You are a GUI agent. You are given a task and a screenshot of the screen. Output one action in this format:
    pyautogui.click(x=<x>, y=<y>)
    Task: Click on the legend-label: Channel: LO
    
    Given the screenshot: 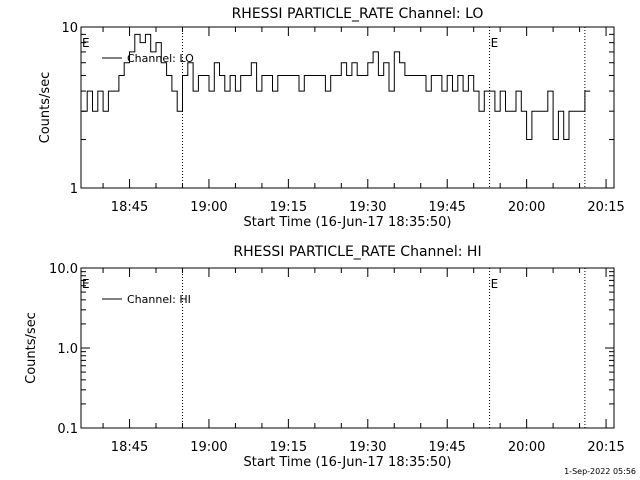 What is the action you would take?
    pyautogui.click(x=160, y=58)
    